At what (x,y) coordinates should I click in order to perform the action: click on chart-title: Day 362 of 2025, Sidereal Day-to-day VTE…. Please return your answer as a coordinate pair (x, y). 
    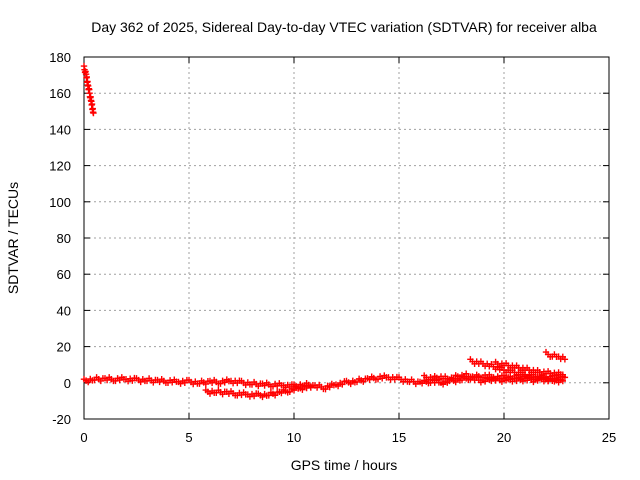
    Looking at the image, I should click on (344, 27).